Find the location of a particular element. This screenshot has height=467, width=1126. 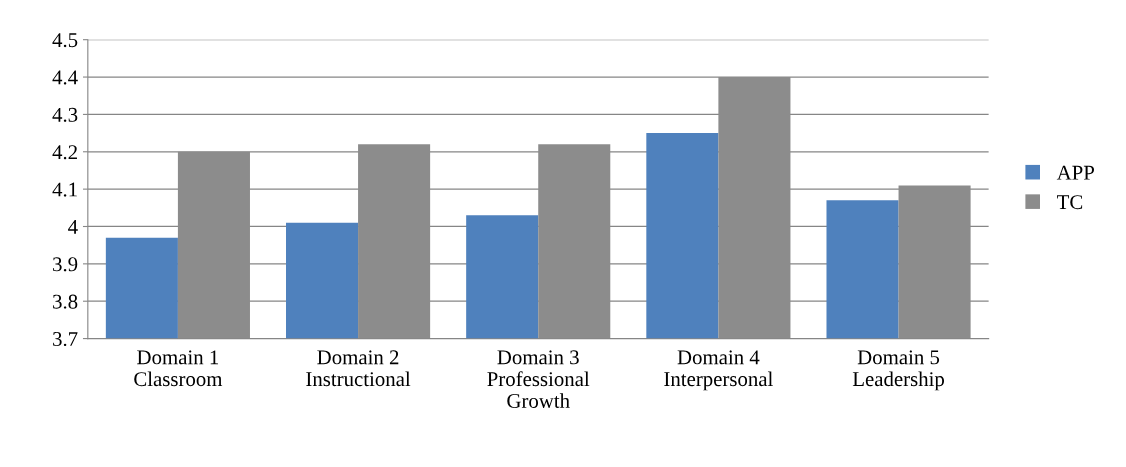

y-tick-label: 3.7 is located at coordinates (65, 339).